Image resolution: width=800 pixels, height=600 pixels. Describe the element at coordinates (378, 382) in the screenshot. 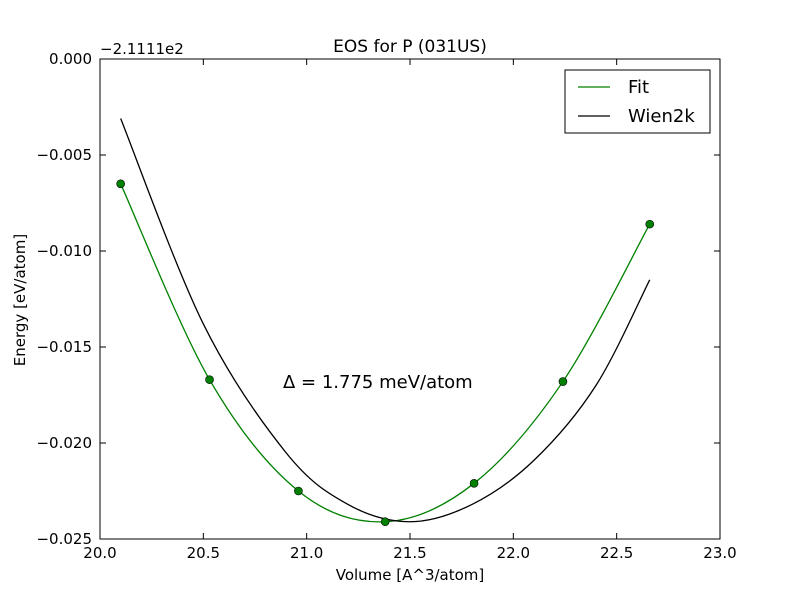

I see `delta-annotation: Δ = 1.775 meV/atom` at that location.